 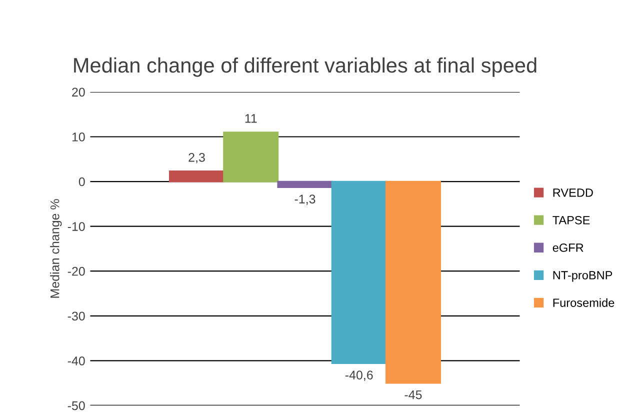 What do you see at coordinates (78, 92) in the screenshot?
I see `y-tick-label: 20` at bounding box center [78, 92].